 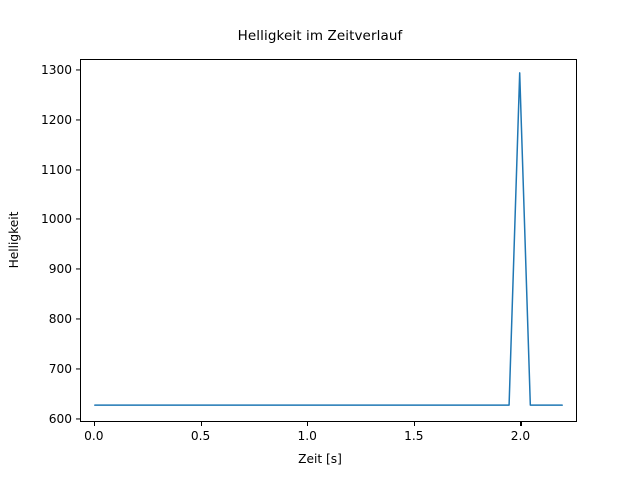 What do you see at coordinates (56, 119) in the screenshot?
I see `y-tick-label: 1200` at bounding box center [56, 119].